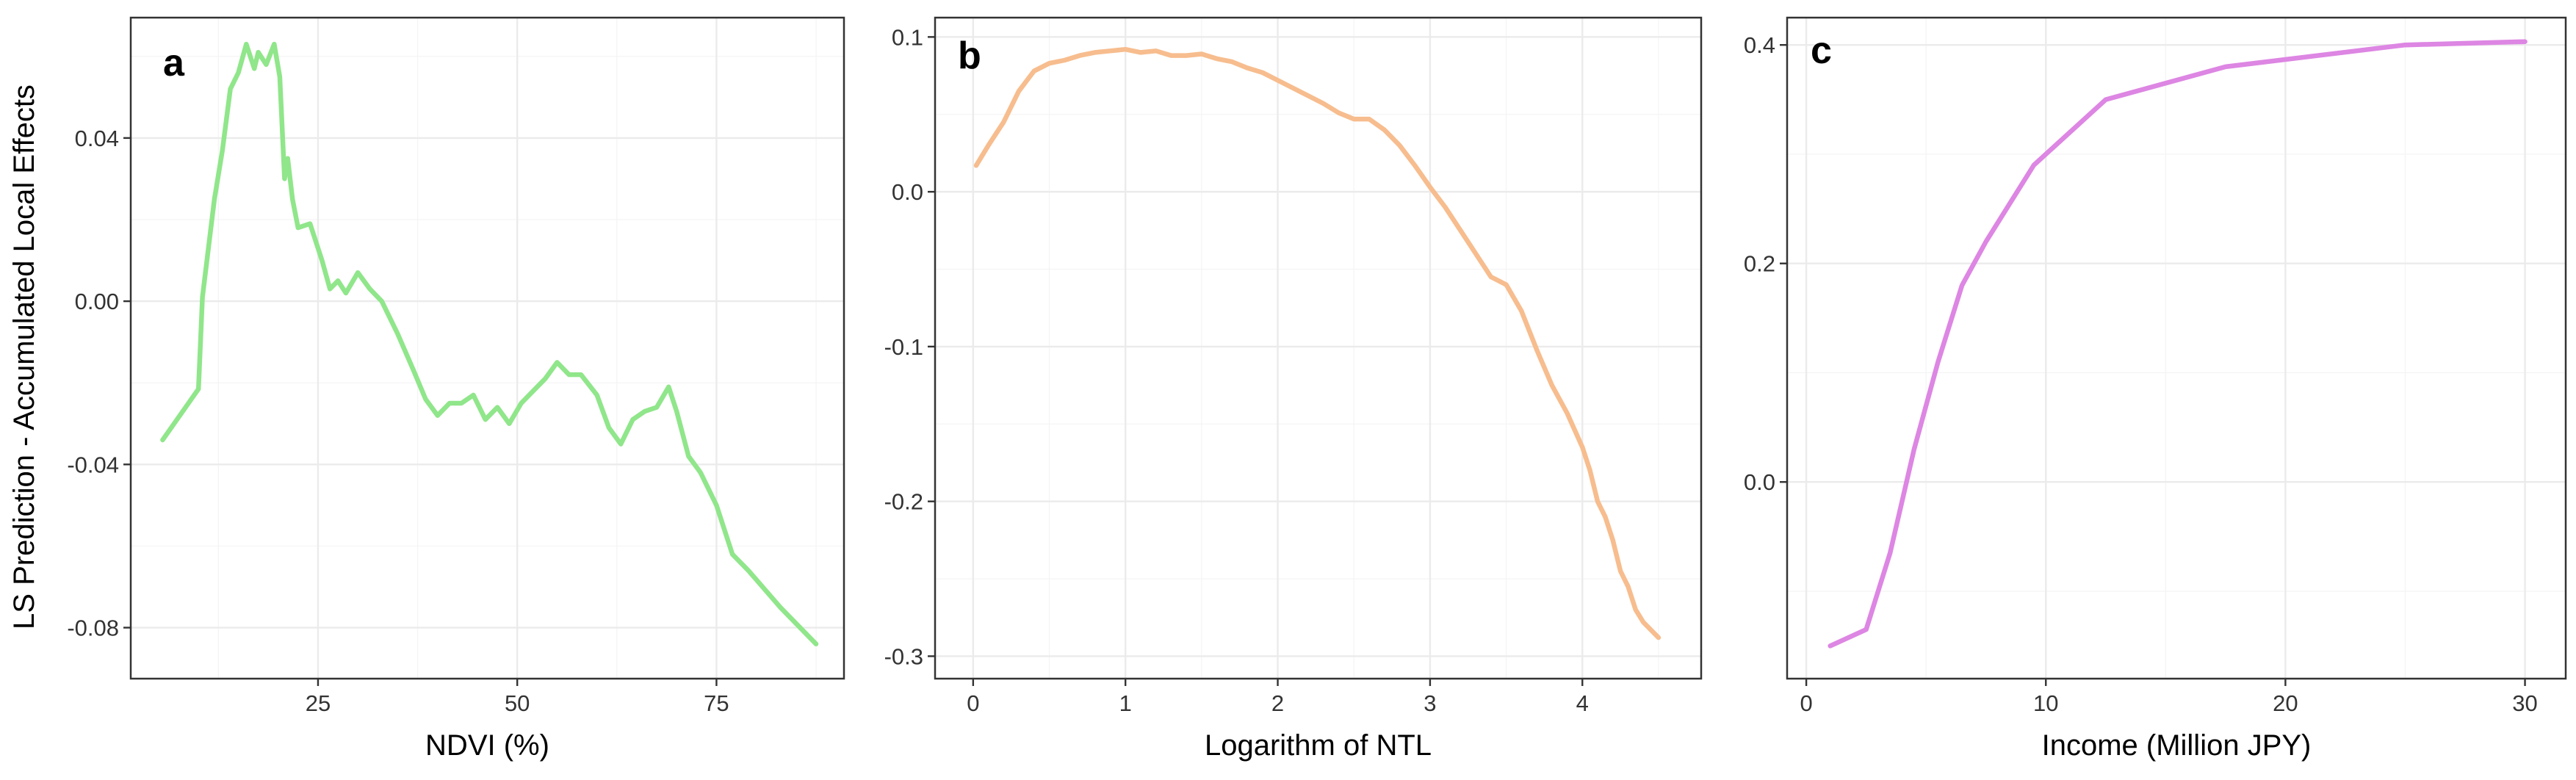  What do you see at coordinates (903, 502) in the screenshot?
I see `panel-b-y-tick-label: -0.2` at bounding box center [903, 502].